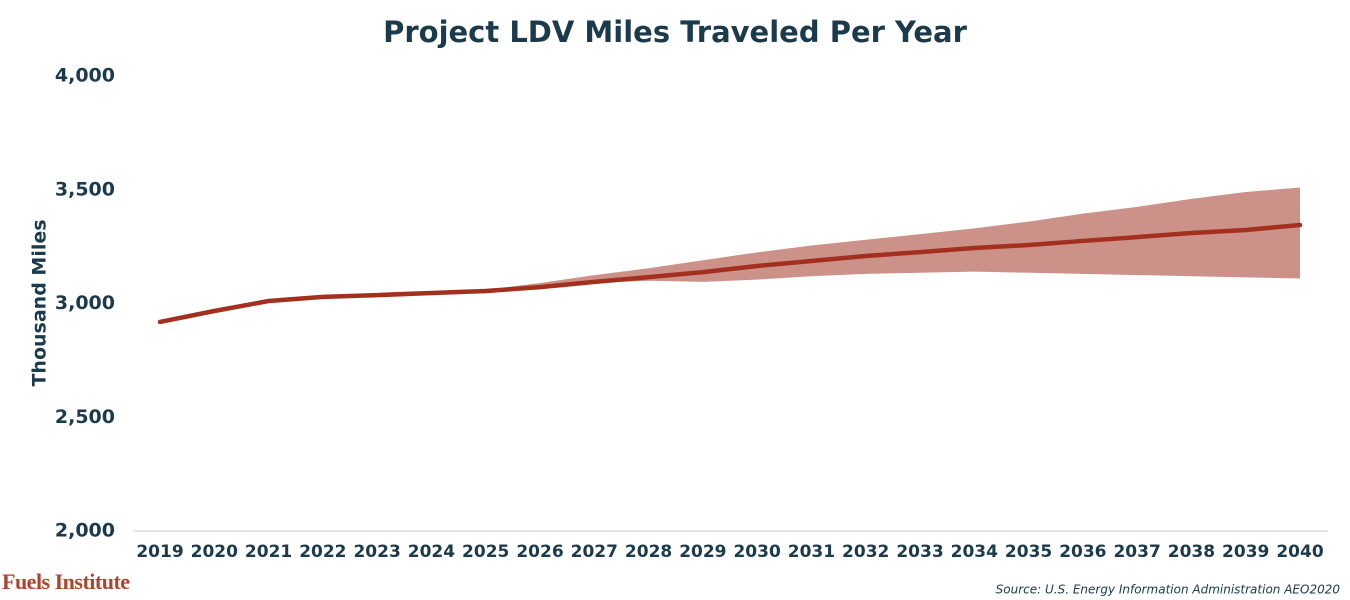 This screenshot has height=600, width=1350. I want to click on x-tick-label: 2027, so click(594, 552).